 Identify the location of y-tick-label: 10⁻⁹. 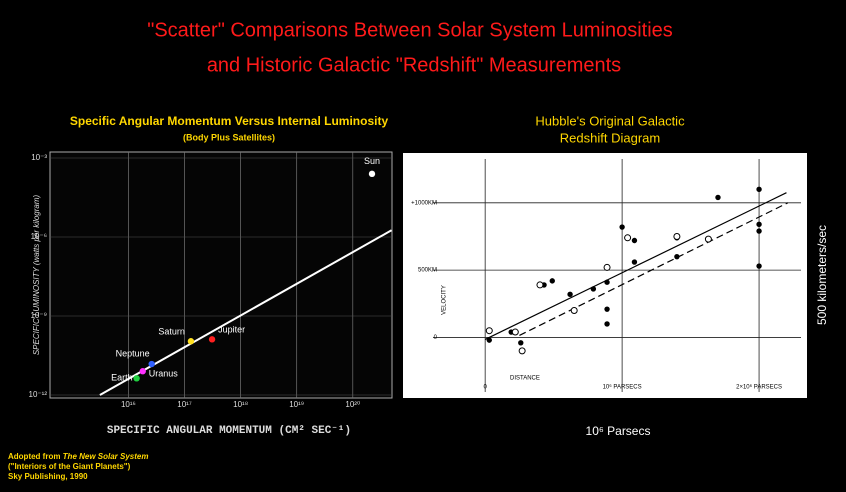
(38, 315).